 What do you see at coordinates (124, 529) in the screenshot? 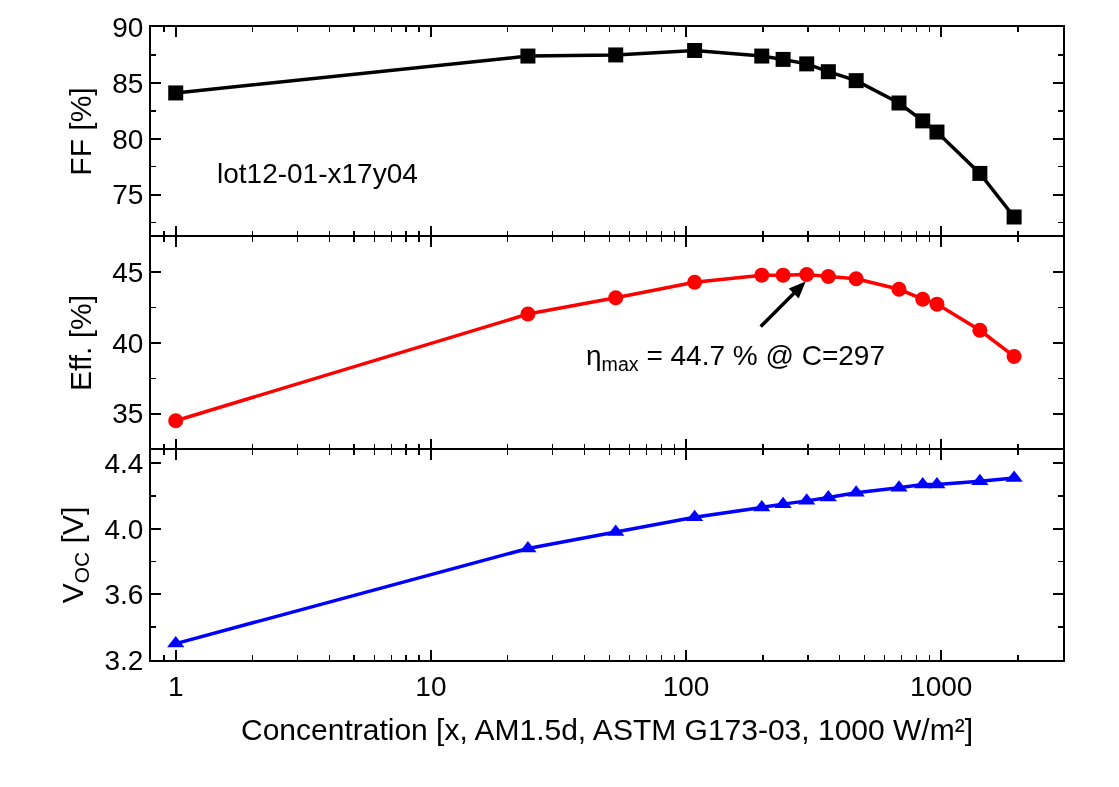
I see `y-tick-label: 4.0` at bounding box center [124, 529].